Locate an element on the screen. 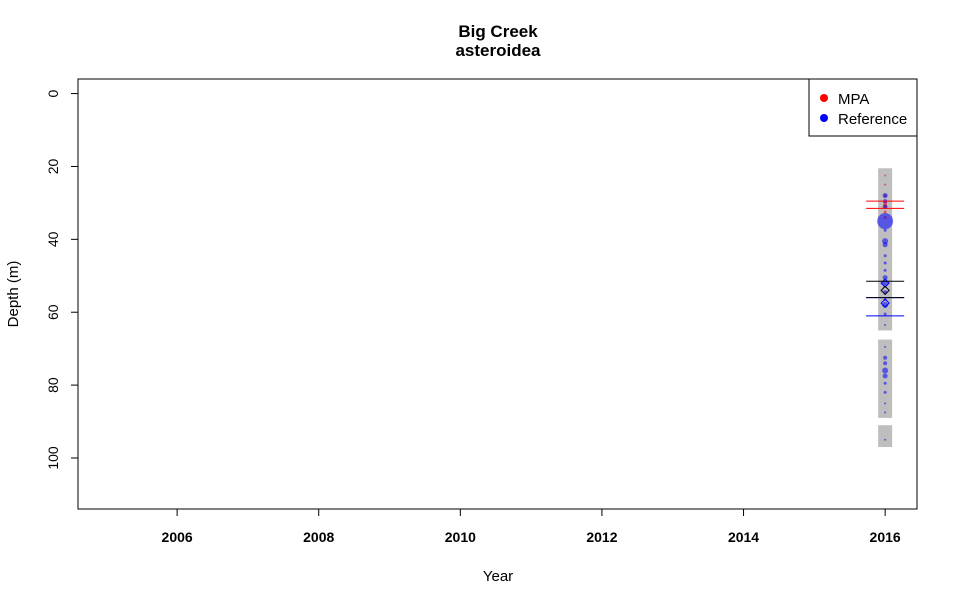  x-axis: 2006 2008 2010 2012 2014 2016 is located at coordinates (531, 526).